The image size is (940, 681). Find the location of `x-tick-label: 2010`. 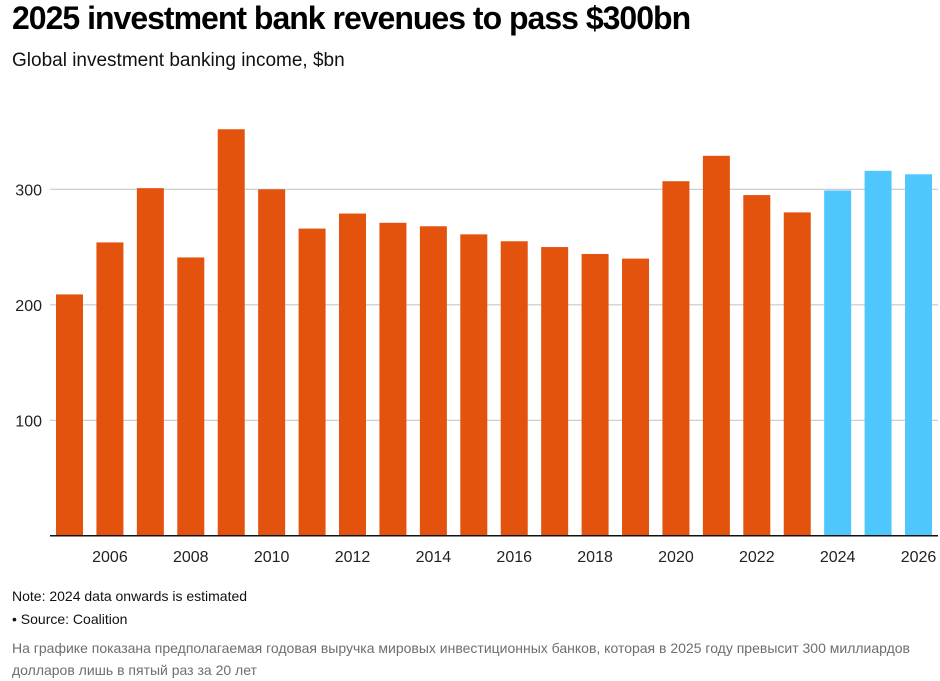

x-tick-label: 2010 is located at coordinates (272, 557).